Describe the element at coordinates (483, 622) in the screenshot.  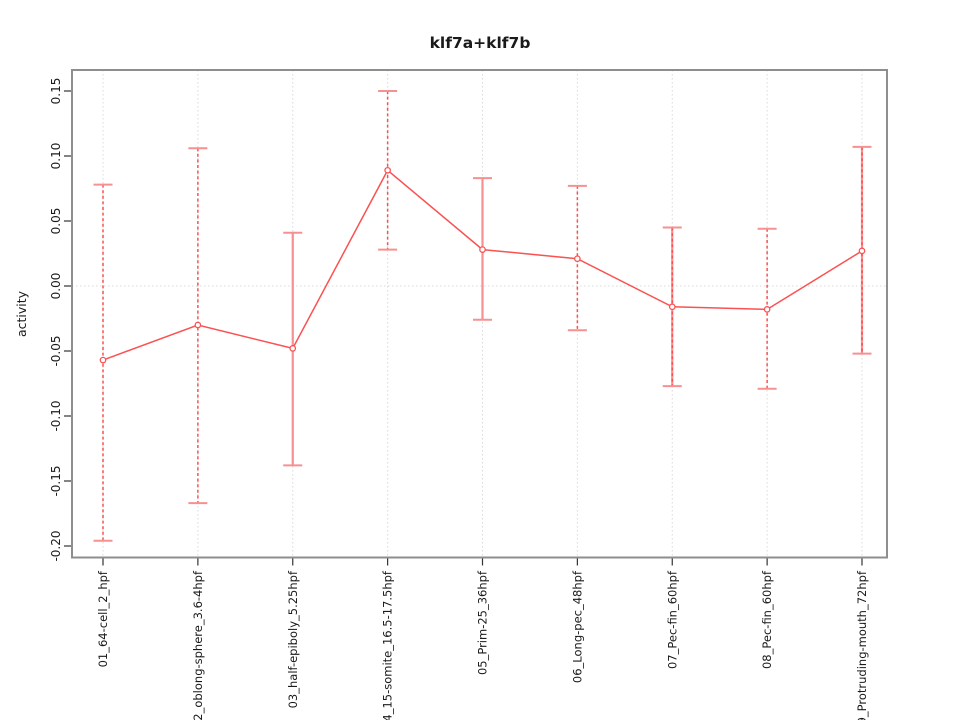
I see `x-tick-label: 05_Prim-25_36hpf` at that location.